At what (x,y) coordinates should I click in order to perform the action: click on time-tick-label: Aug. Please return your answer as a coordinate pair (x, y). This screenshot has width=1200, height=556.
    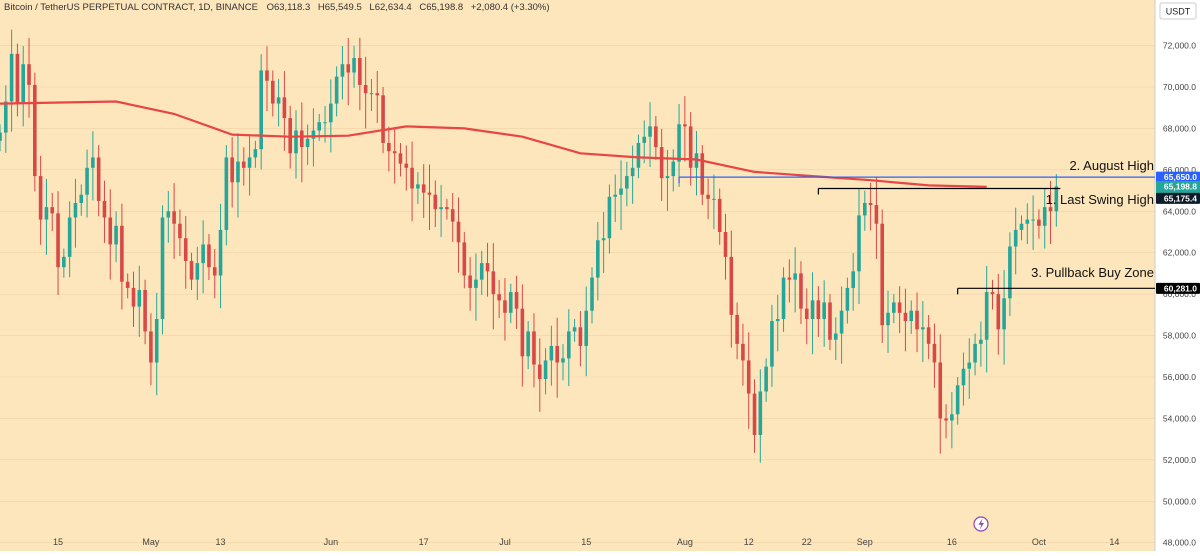
    Looking at the image, I should click on (685, 542).